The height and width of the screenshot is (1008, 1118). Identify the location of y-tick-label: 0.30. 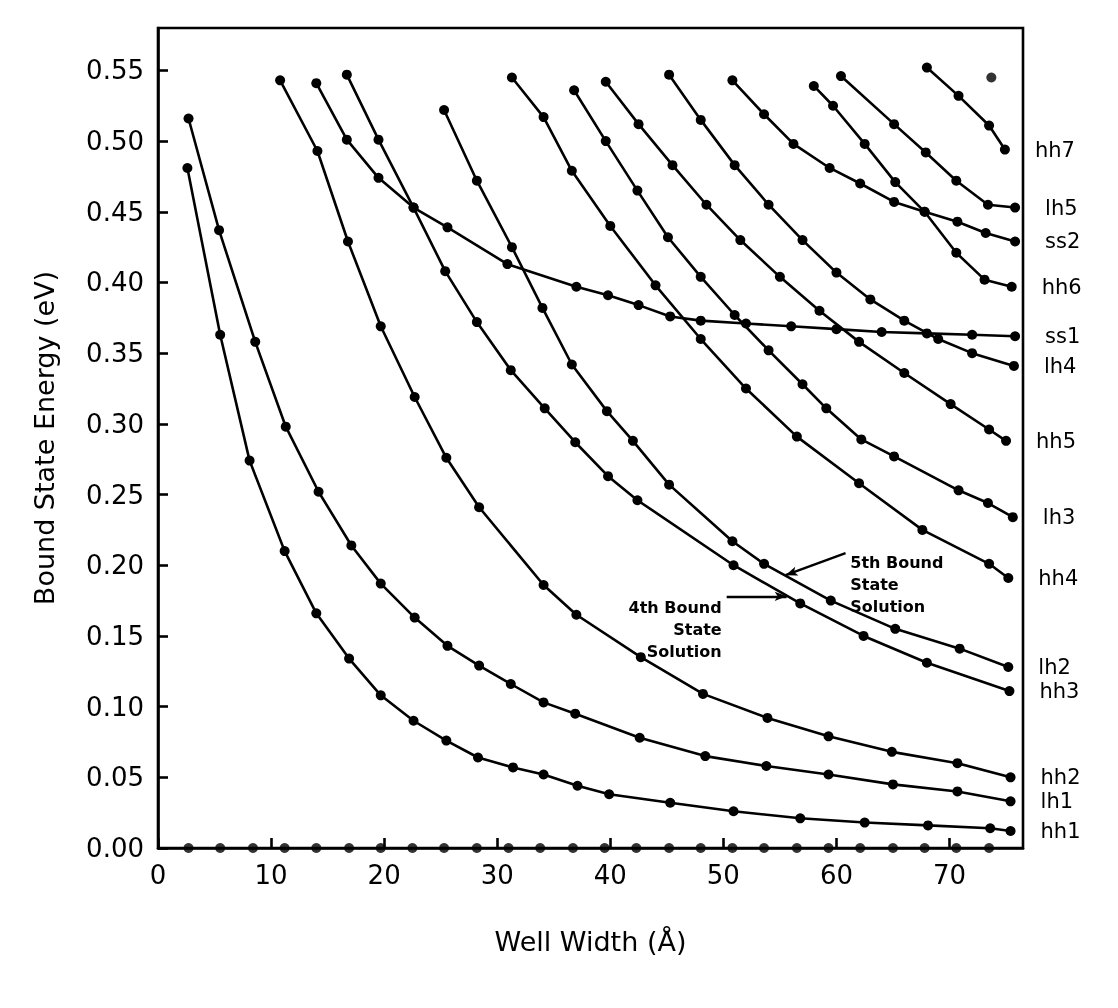
(115, 423).